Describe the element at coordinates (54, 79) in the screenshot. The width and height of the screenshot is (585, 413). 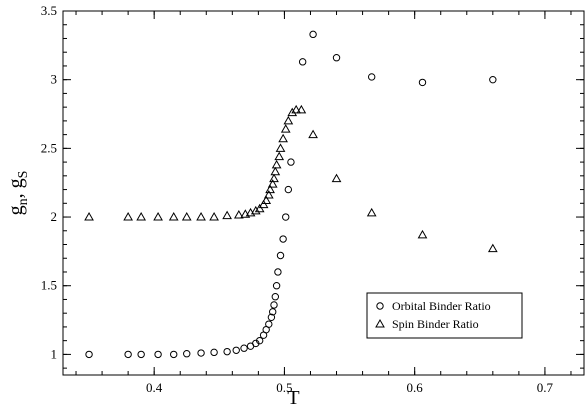
I see `y-tick-label: 3` at that location.